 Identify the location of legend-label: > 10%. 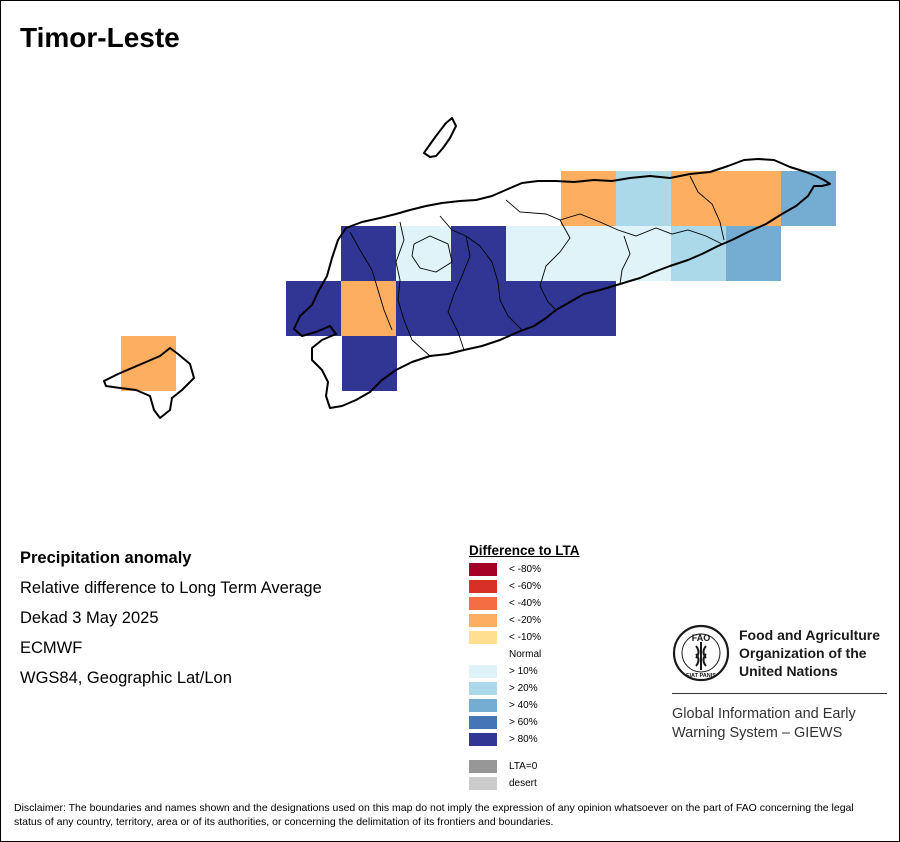
(523, 671).